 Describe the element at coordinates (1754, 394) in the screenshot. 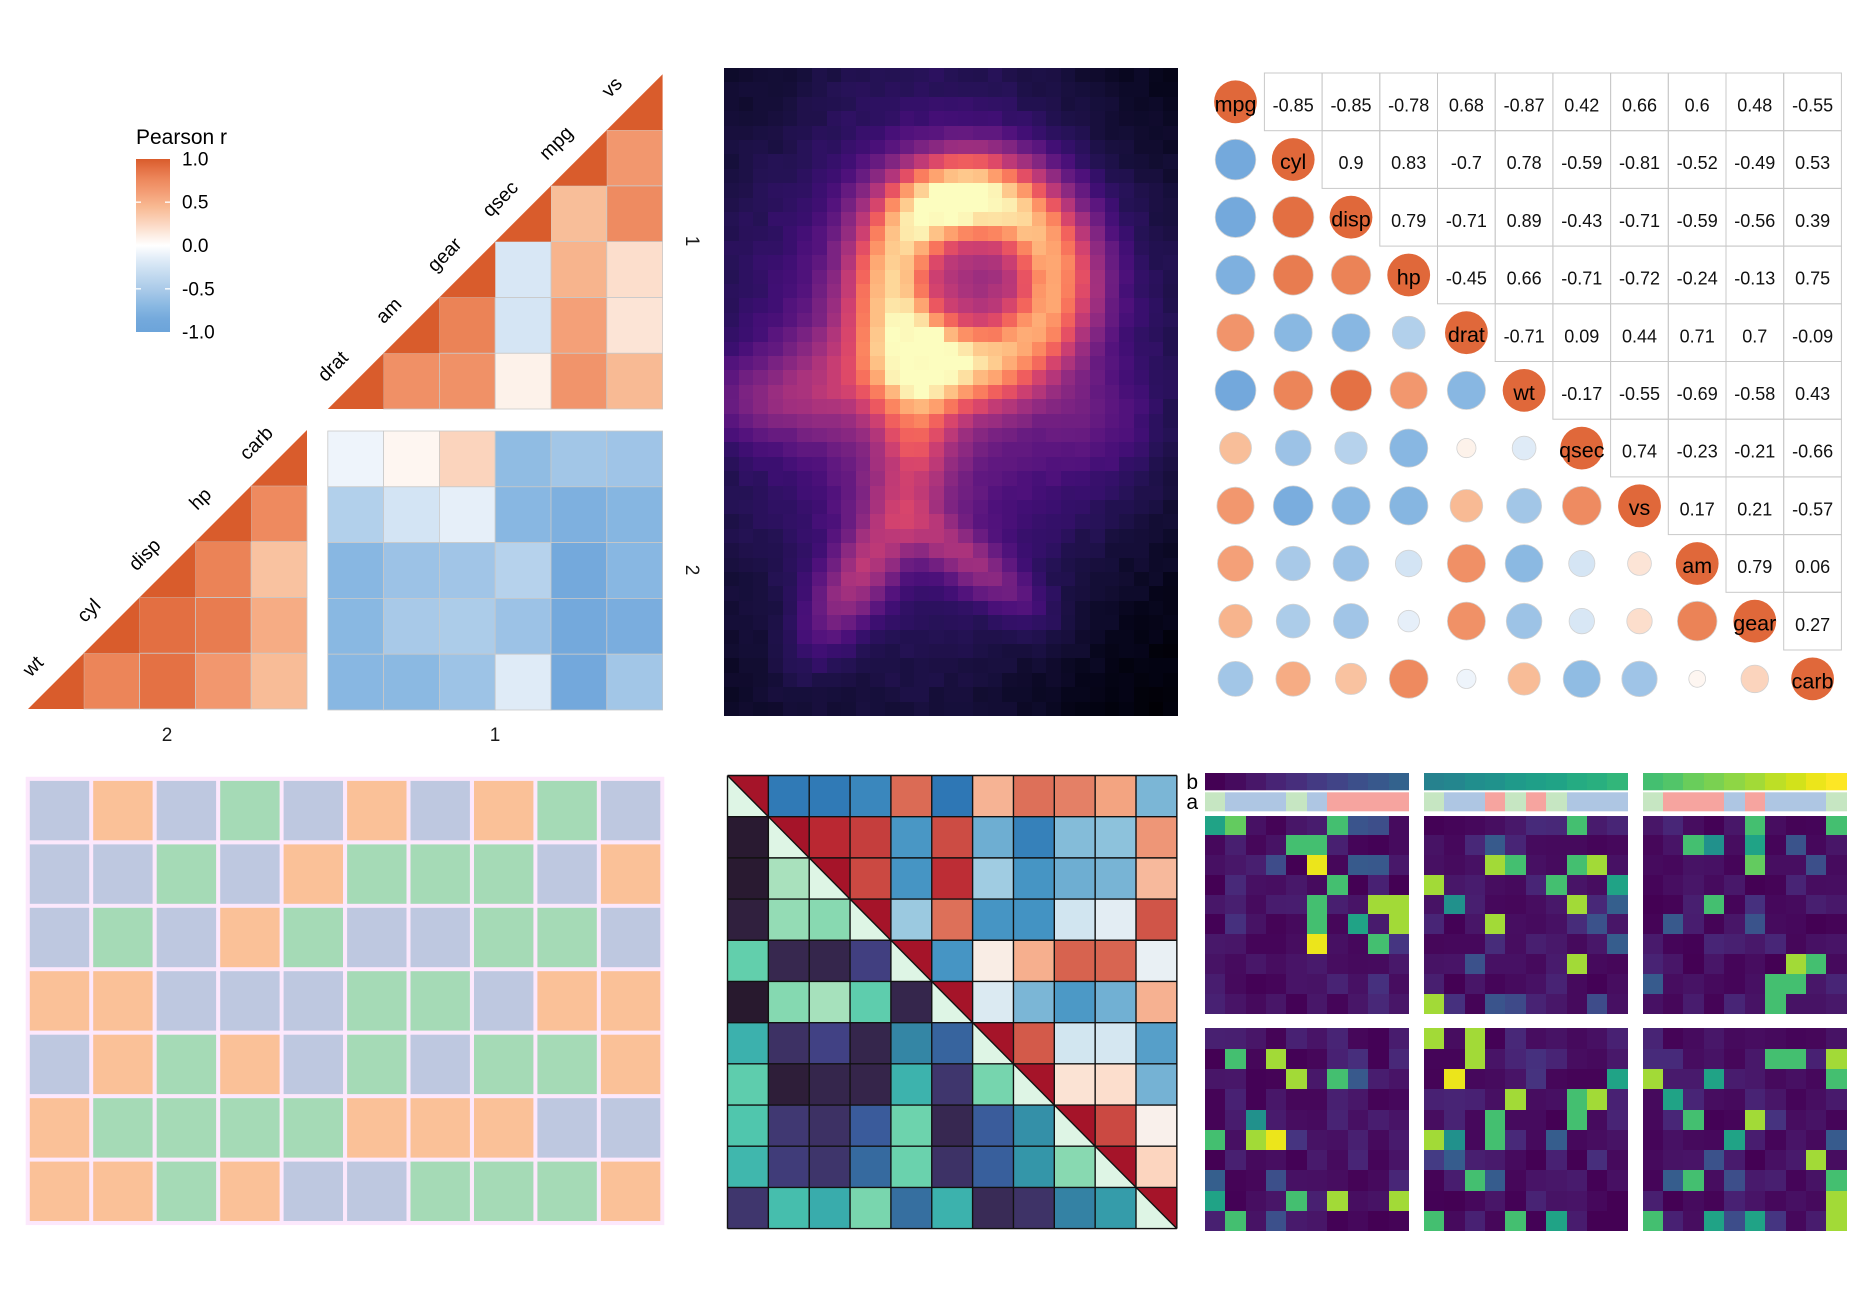

I see `svg-text: -0.58` at that location.